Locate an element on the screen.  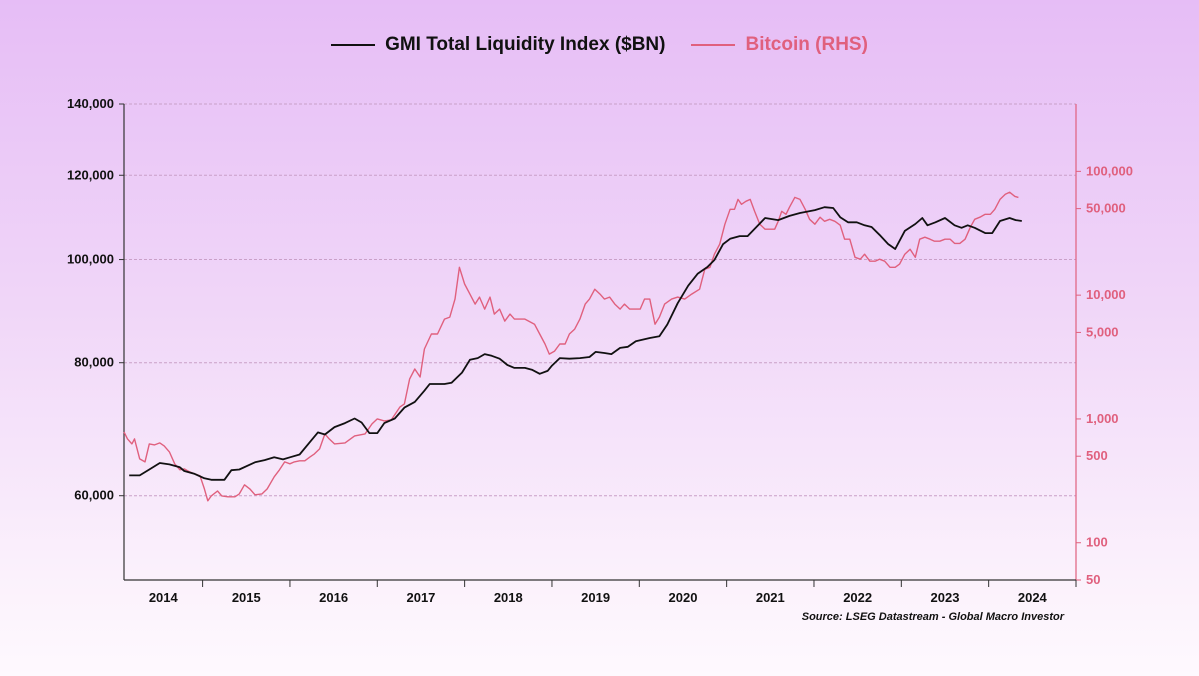
legend-swatch-gmi is located at coordinates (353, 45).